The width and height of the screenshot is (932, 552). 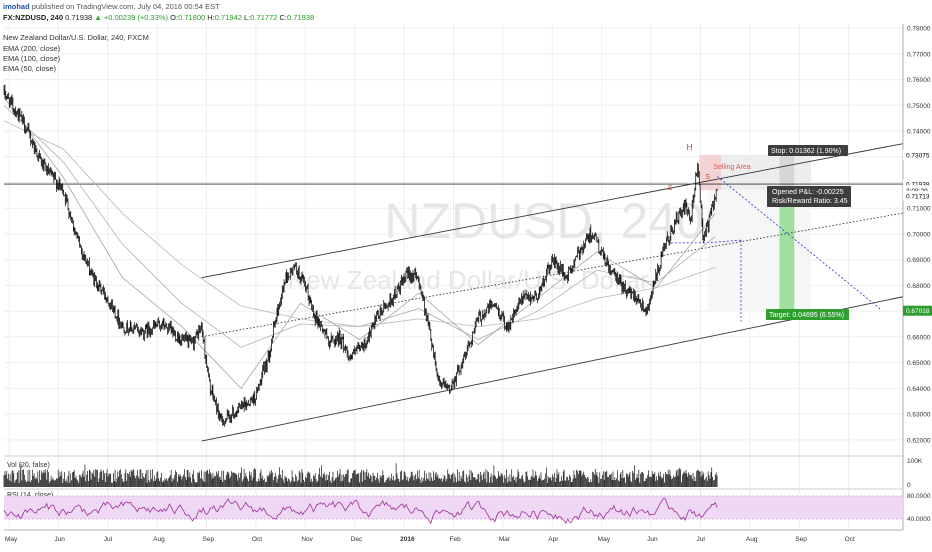 I want to click on stop-text: Stop: 0.01362 (1.90%), so click(x=806, y=151).